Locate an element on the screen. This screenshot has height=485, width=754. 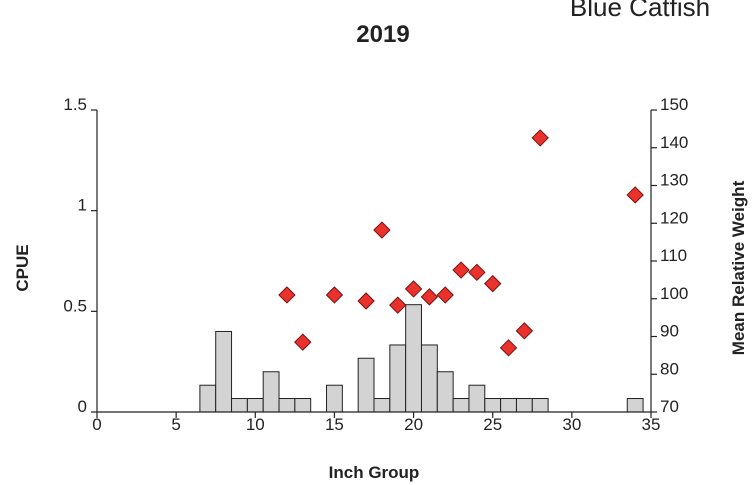
y-tick-label: 1.5 is located at coordinates (75, 104).